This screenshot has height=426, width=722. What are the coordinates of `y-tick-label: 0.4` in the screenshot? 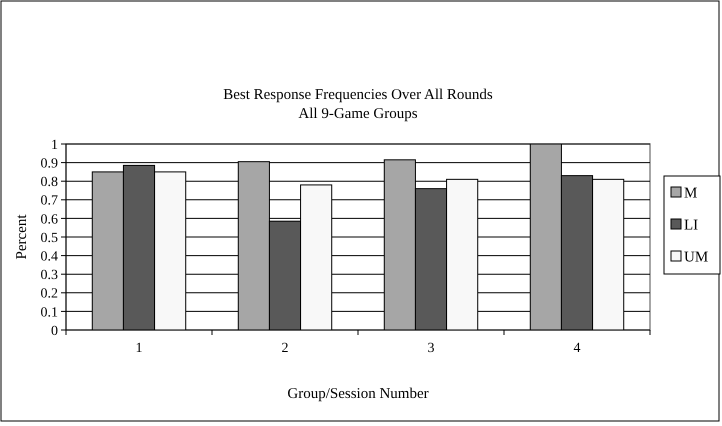 It's located at (49, 257).